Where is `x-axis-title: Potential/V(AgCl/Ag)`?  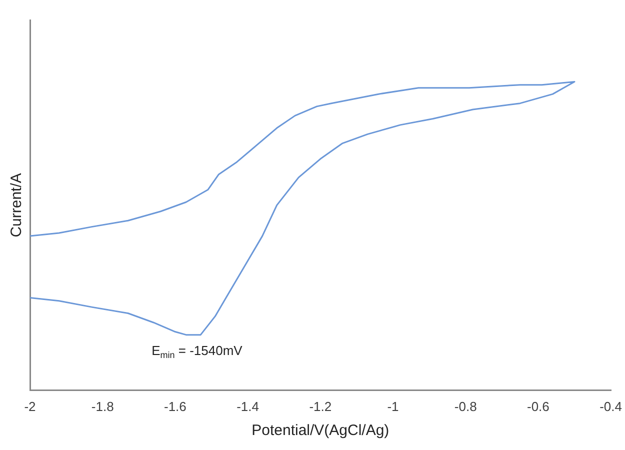
x-axis-title: Potential/V(AgCl/Ag) is located at coordinates (321, 431).